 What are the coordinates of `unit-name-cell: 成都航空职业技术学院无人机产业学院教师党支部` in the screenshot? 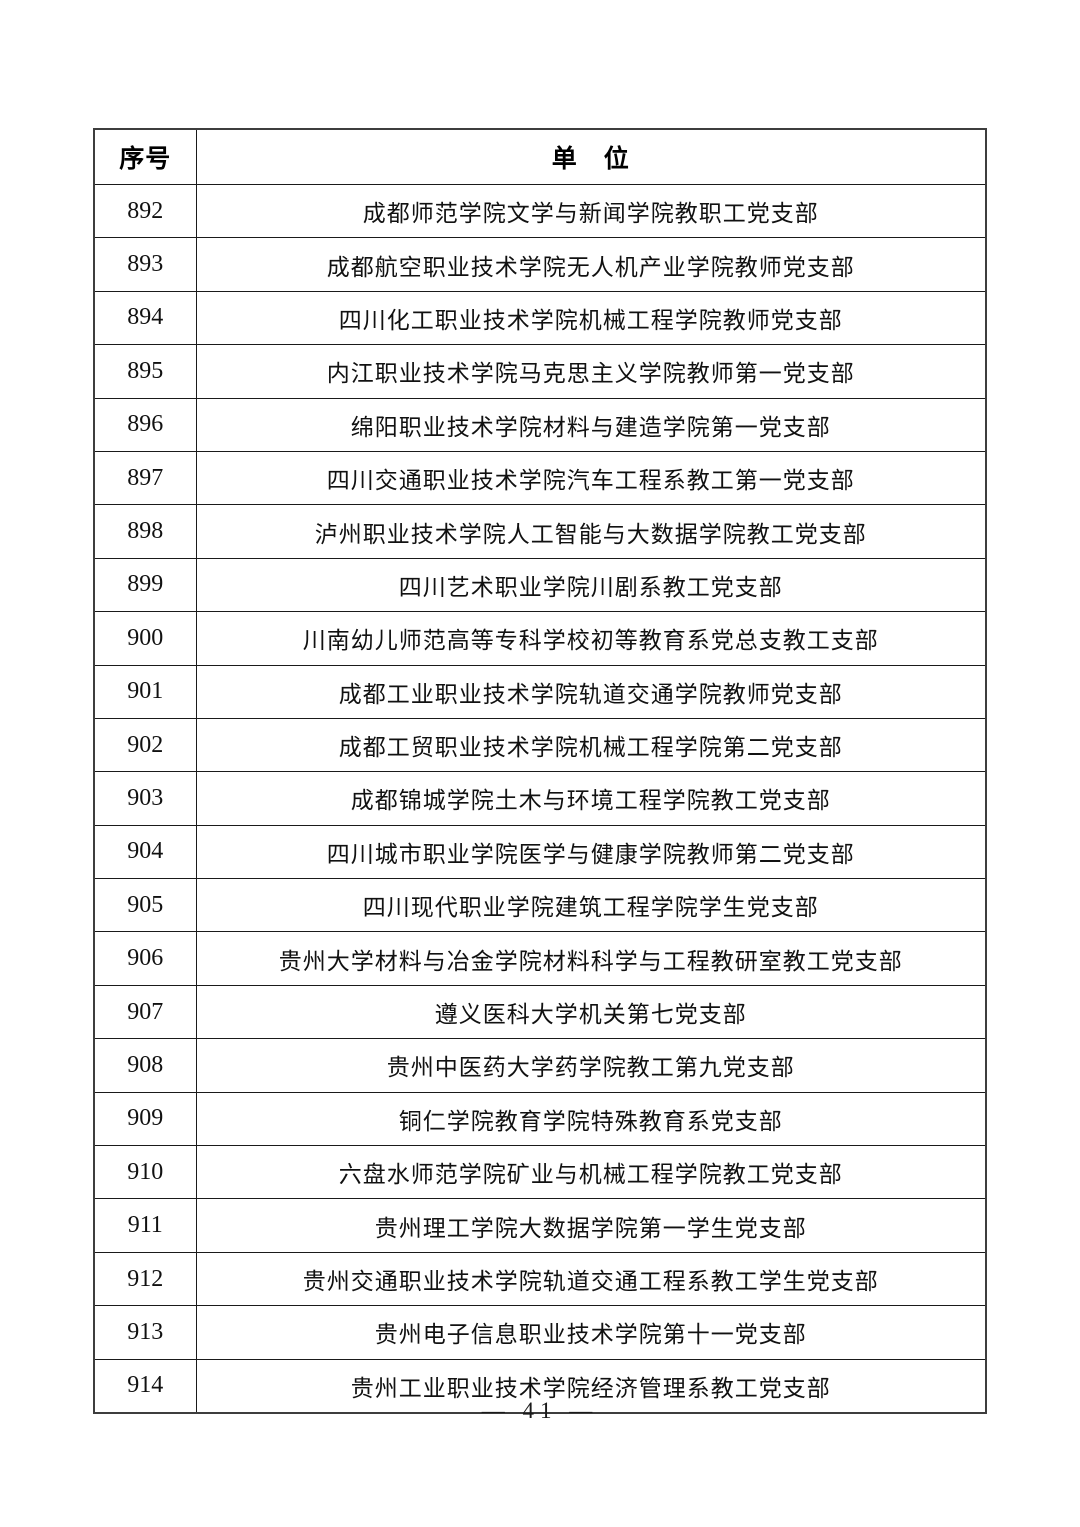 It's located at (591, 264).